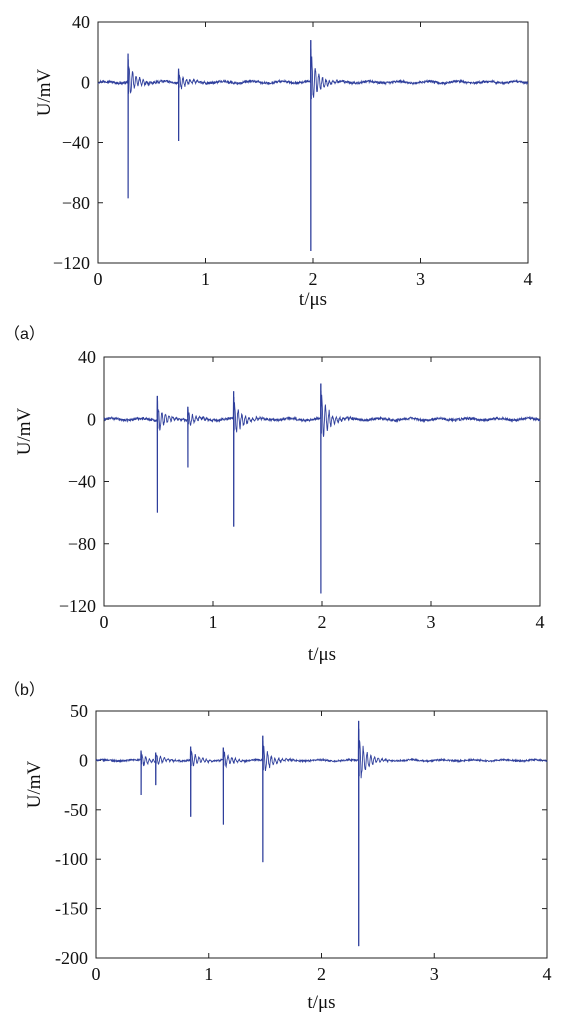 This screenshot has width=577, height=1023. Describe the element at coordinates (24, 690) in the screenshot. I see `panel-label-b: （b）` at that location.